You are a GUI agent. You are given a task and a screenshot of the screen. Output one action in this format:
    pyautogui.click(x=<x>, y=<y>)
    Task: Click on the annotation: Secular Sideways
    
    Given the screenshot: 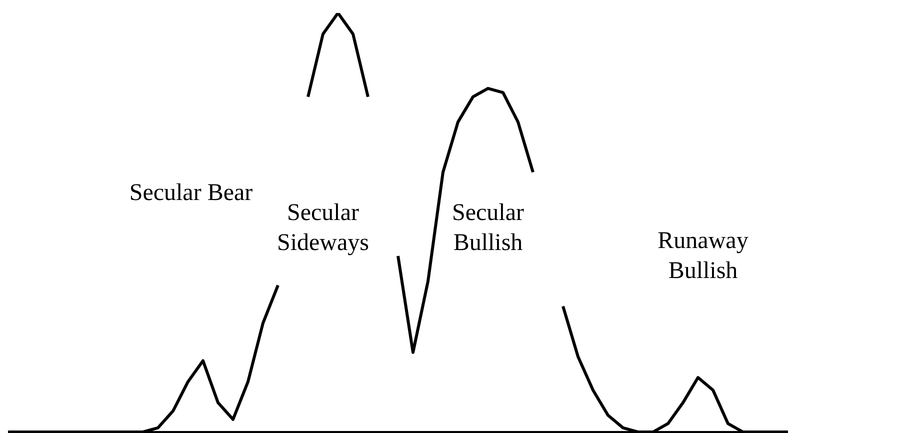 What is the action you would take?
    pyautogui.click(x=323, y=228)
    